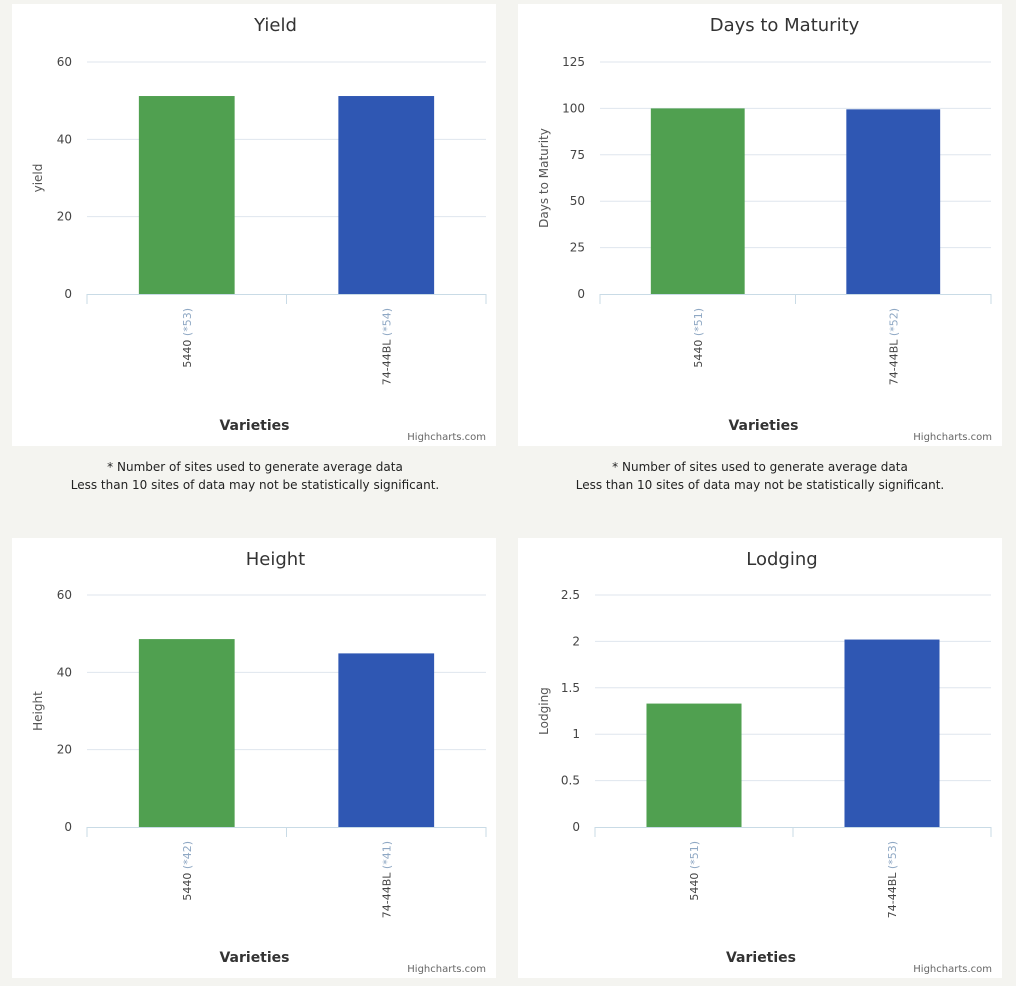 Image resolution: width=1016 pixels, height=986 pixels. Describe the element at coordinates (187, 855) in the screenshot. I see `sample-count: (*42)` at that location.